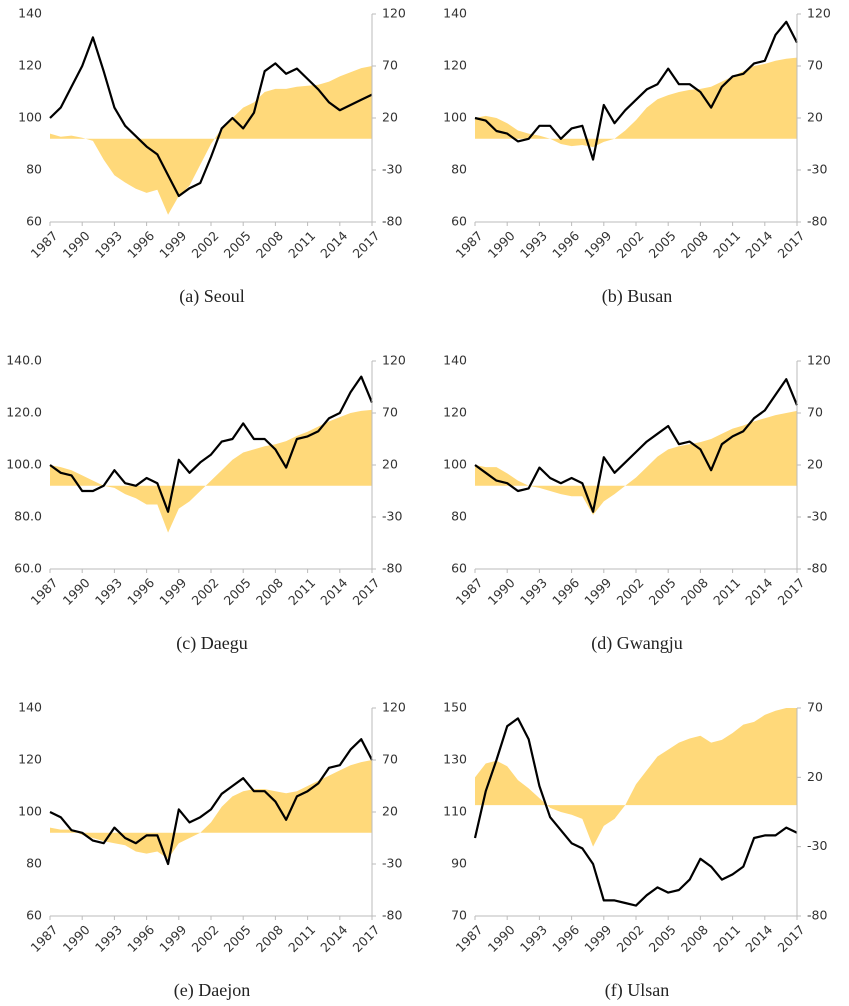  Describe the element at coordinates (455, 707) in the screenshot. I see `y-tick-label: 150` at that location.